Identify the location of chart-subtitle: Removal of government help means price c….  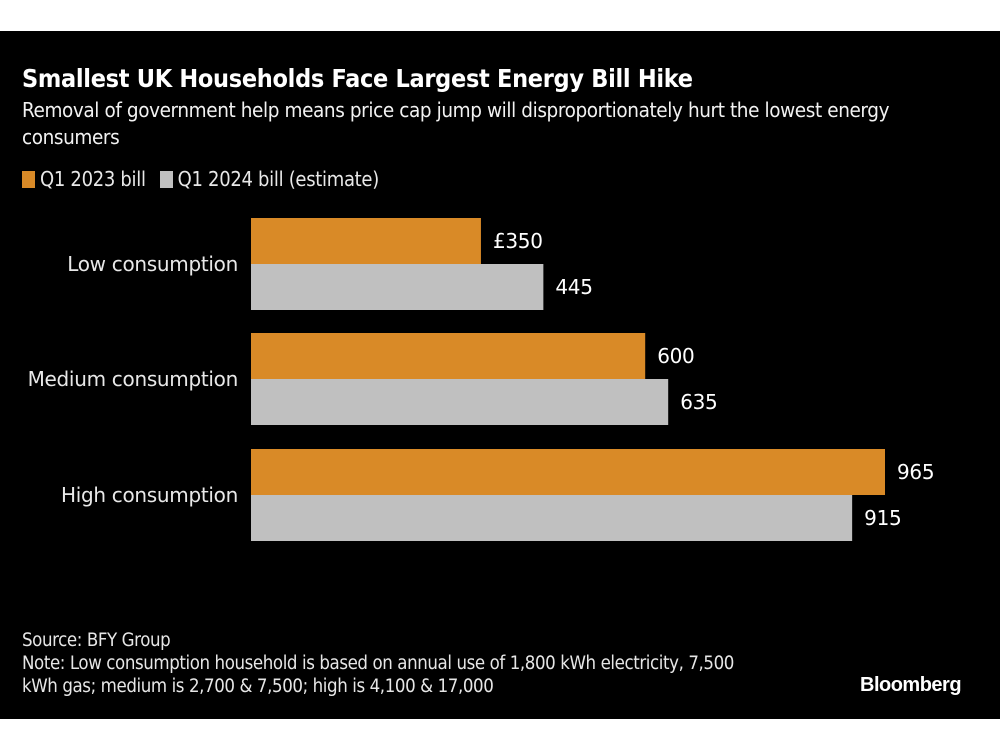
(456, 123).